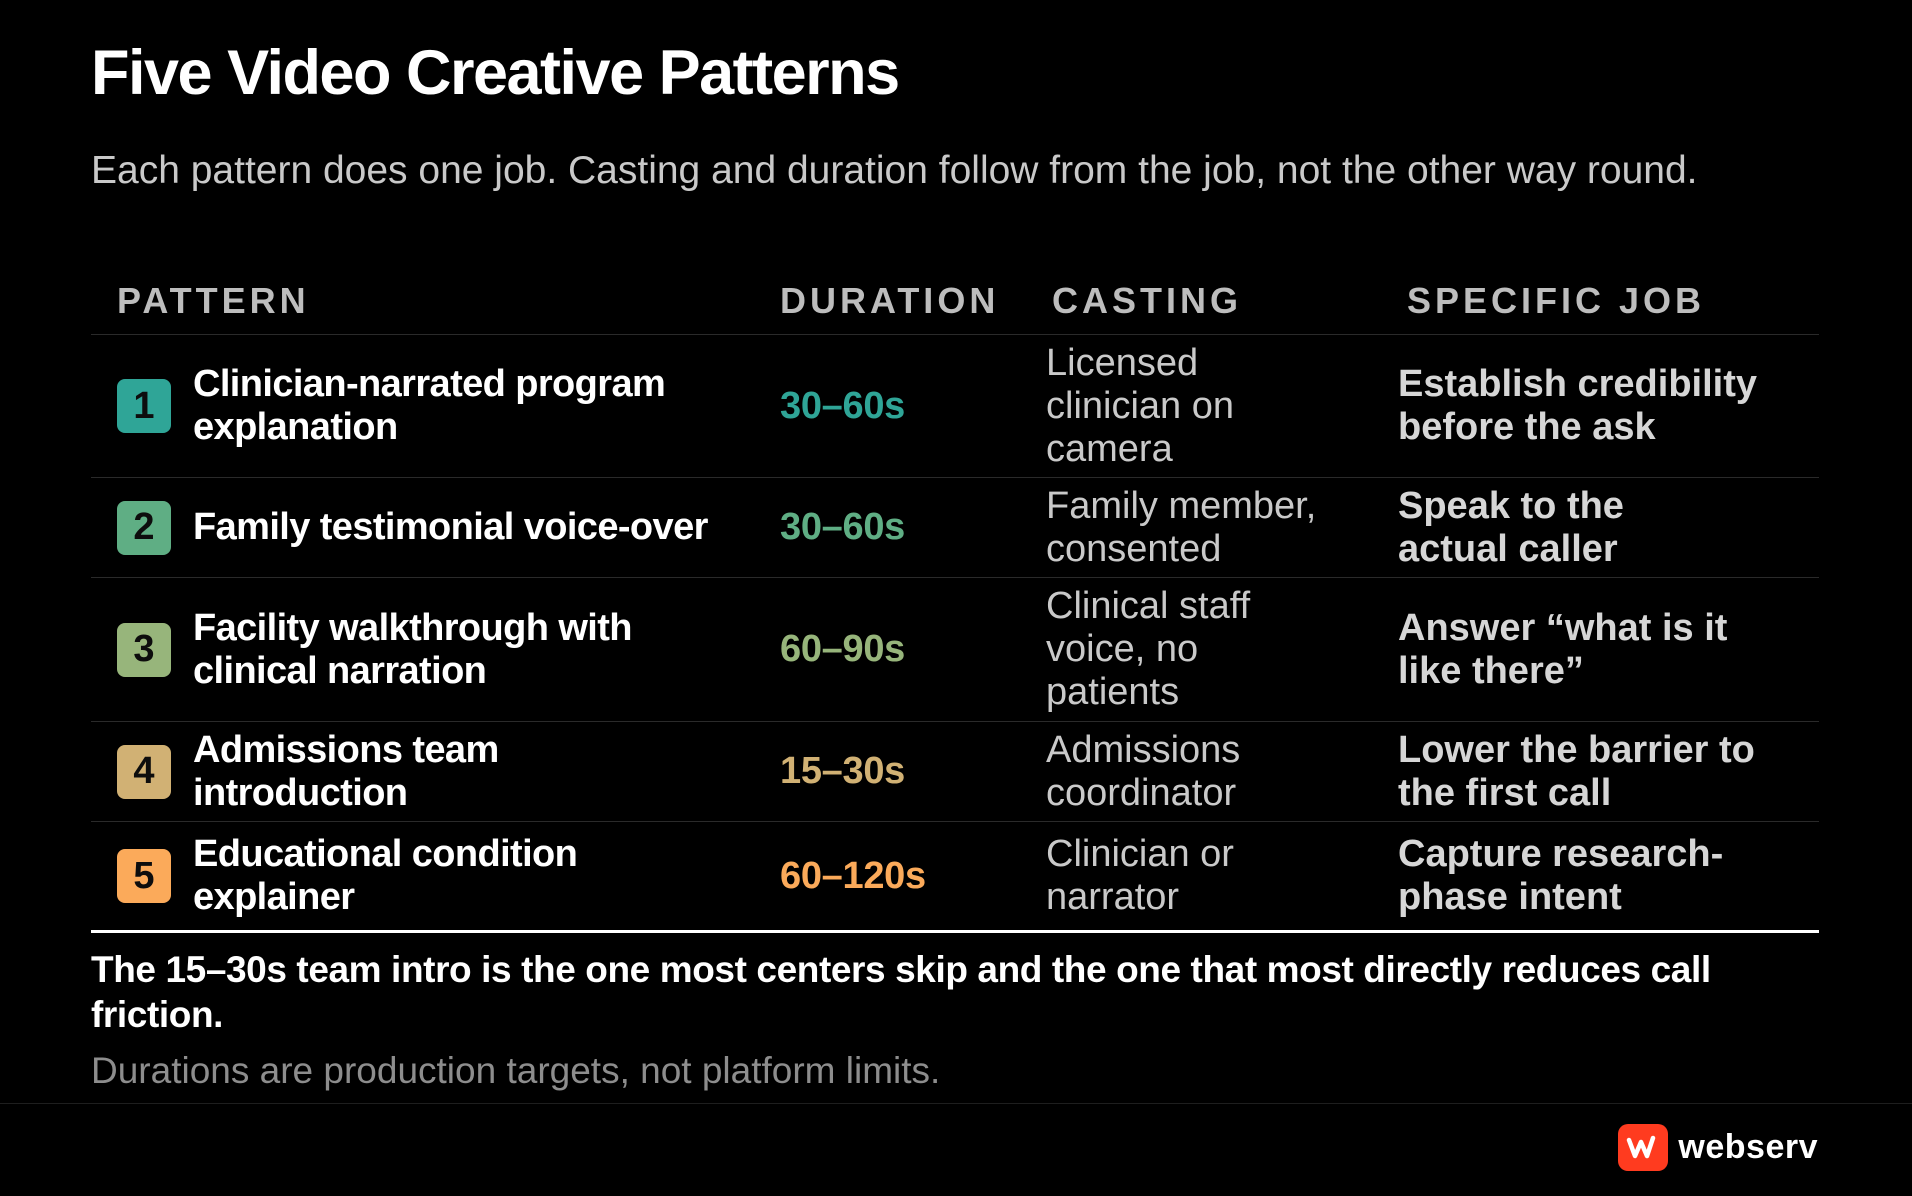 This screenshot has width=1912, height=1196. Describe the element at coordinates (1148, 649) in the screenshot. I see `casting-value: Clinical staff voice, no patients` at that location.